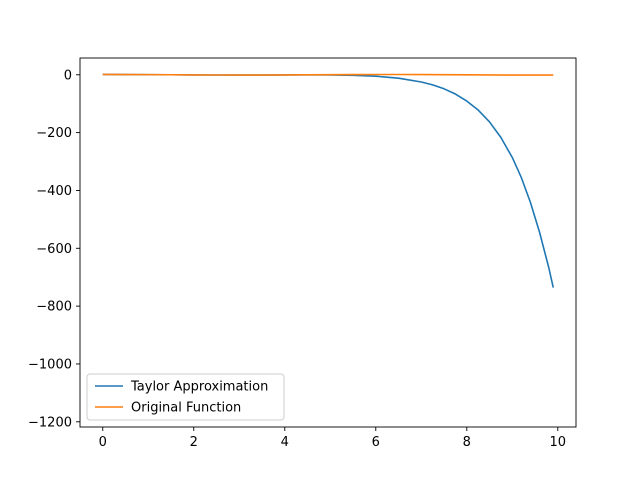 This screenshot has width=640, height=484. I want to click on y-tick-label: −800, so click(54, 307).